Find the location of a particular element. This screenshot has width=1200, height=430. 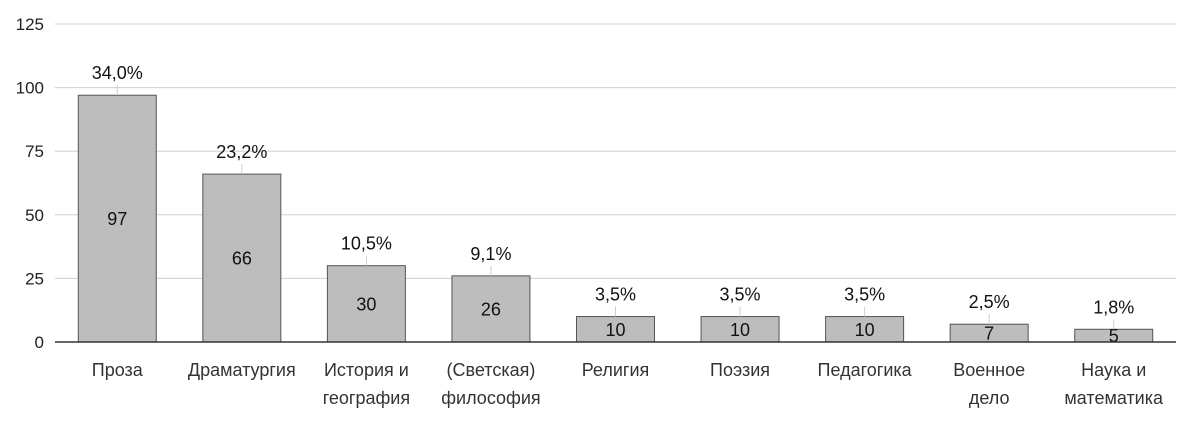

bar-percent-label: 34,0% is located at coordinates (117, 73).